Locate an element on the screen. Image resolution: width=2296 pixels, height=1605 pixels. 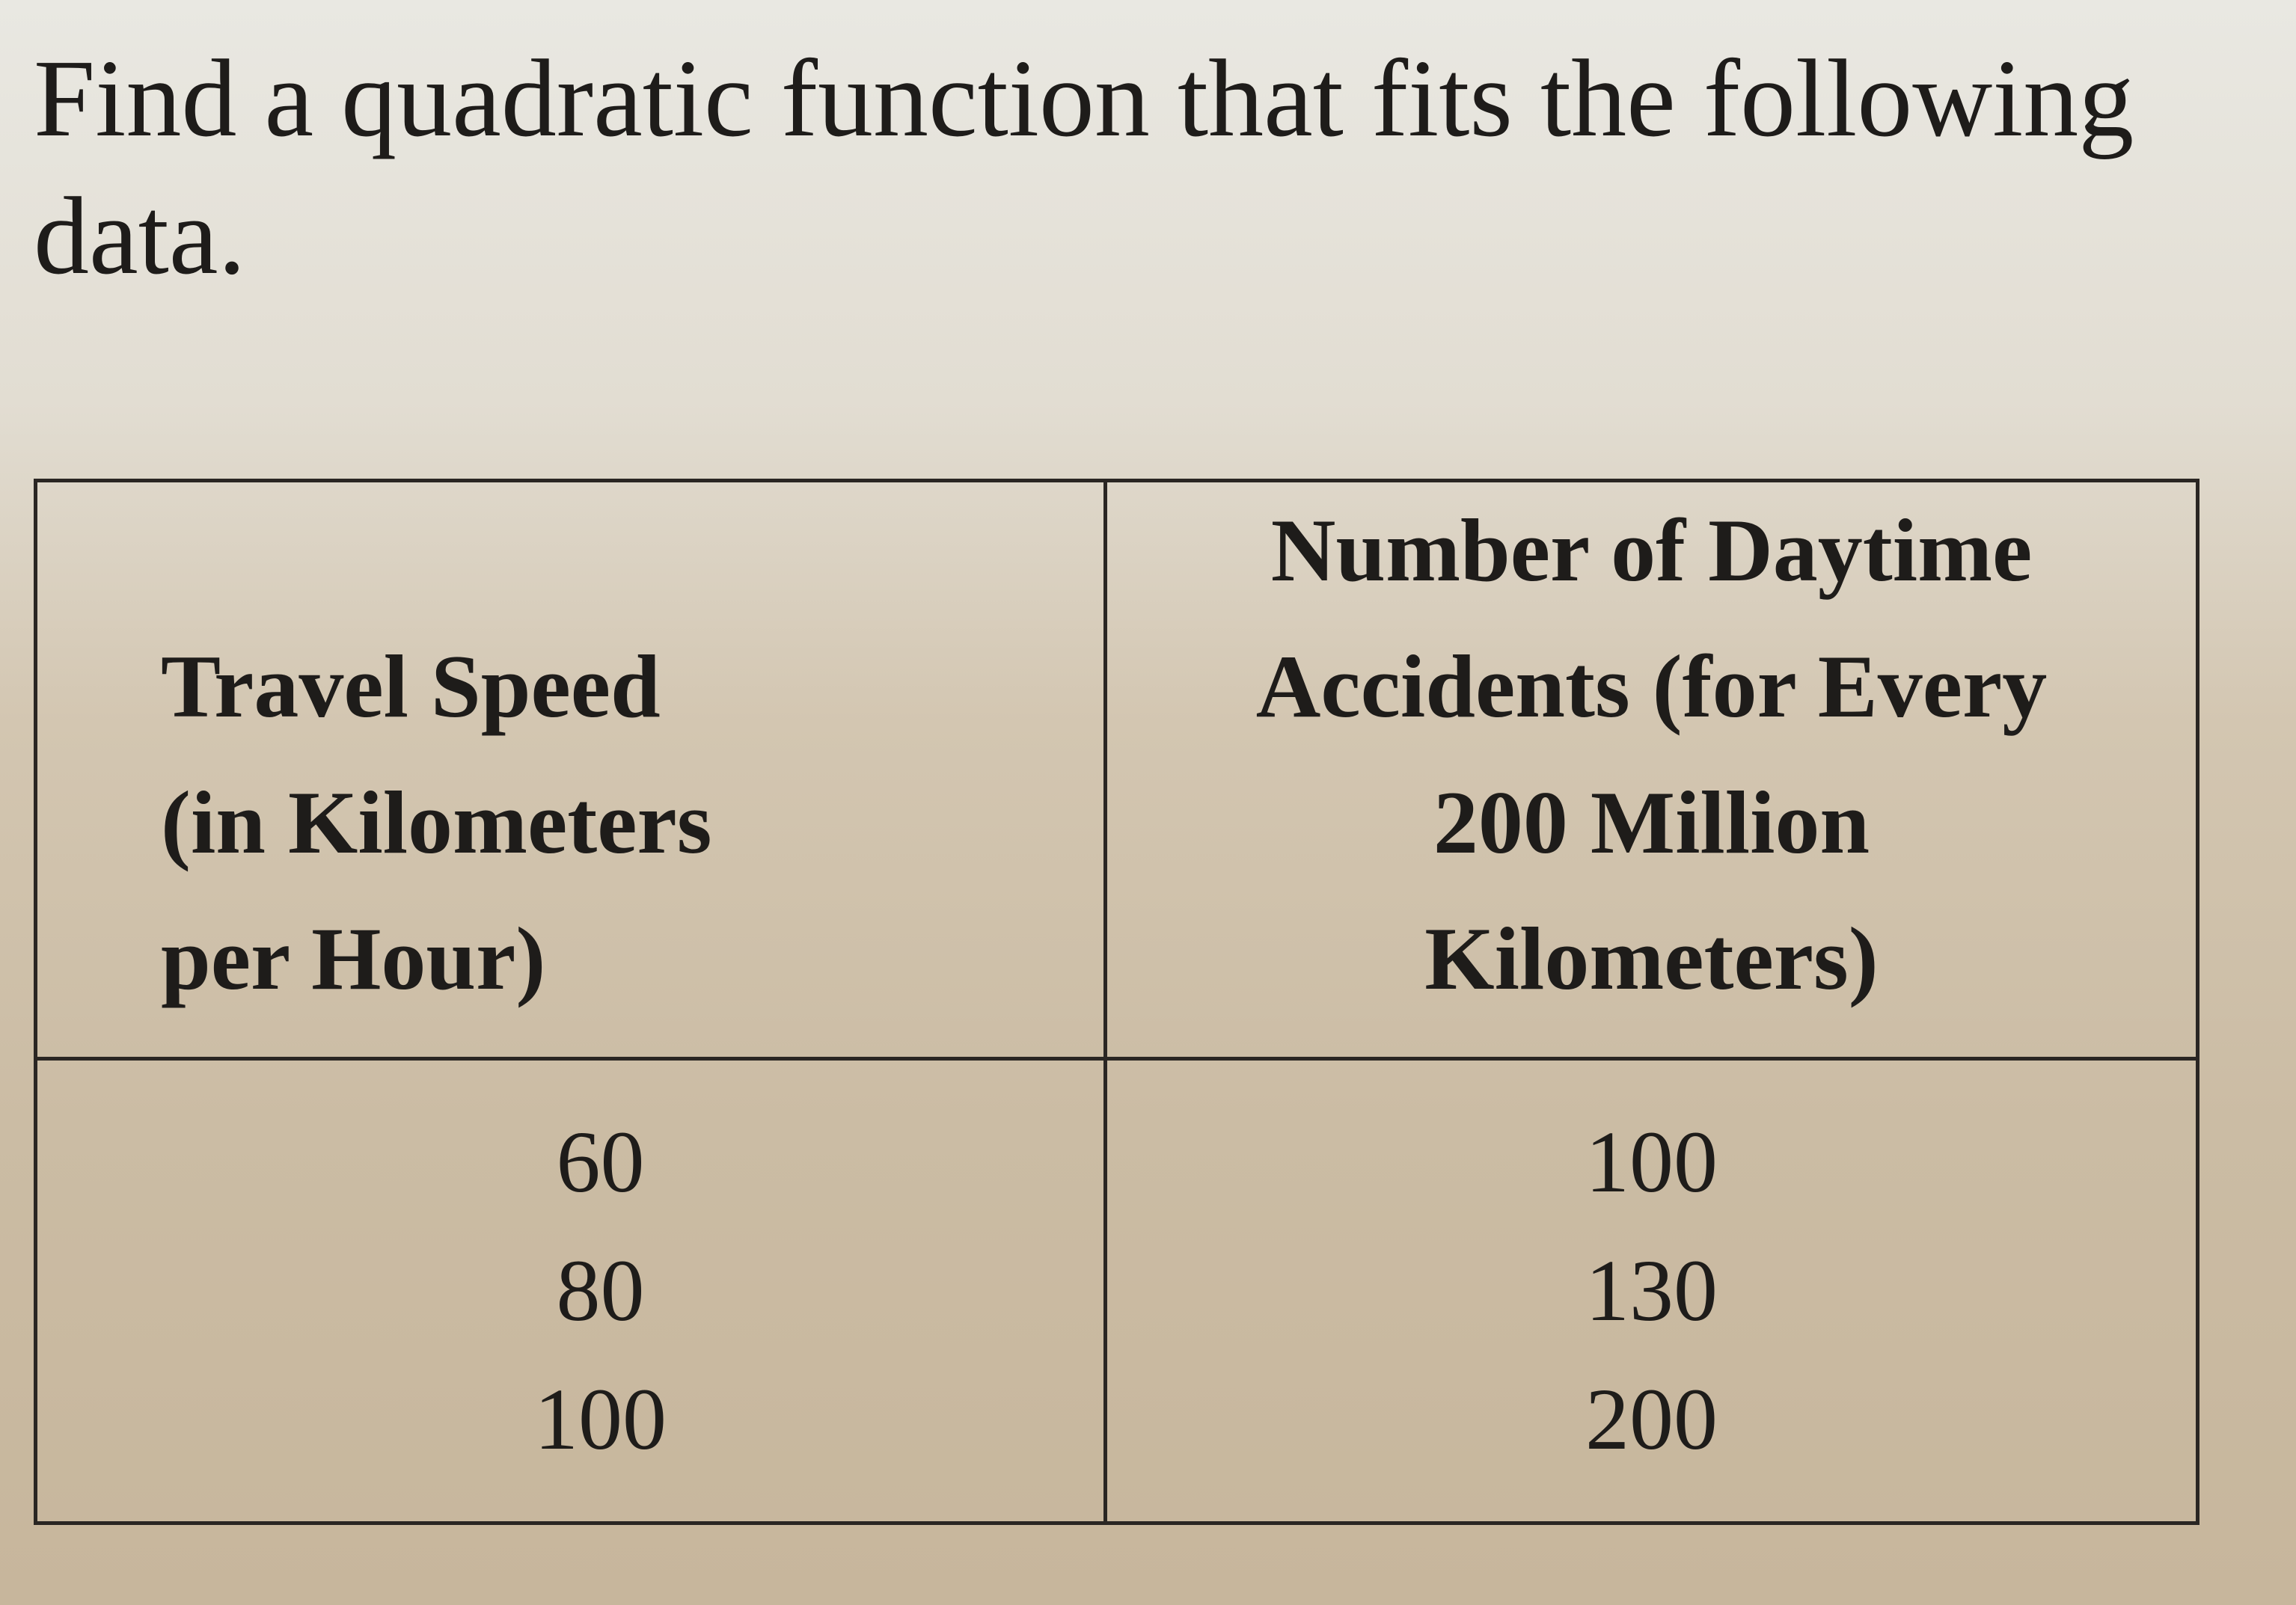
header-line: (in Kilometers is located at coordinates (436, 822).